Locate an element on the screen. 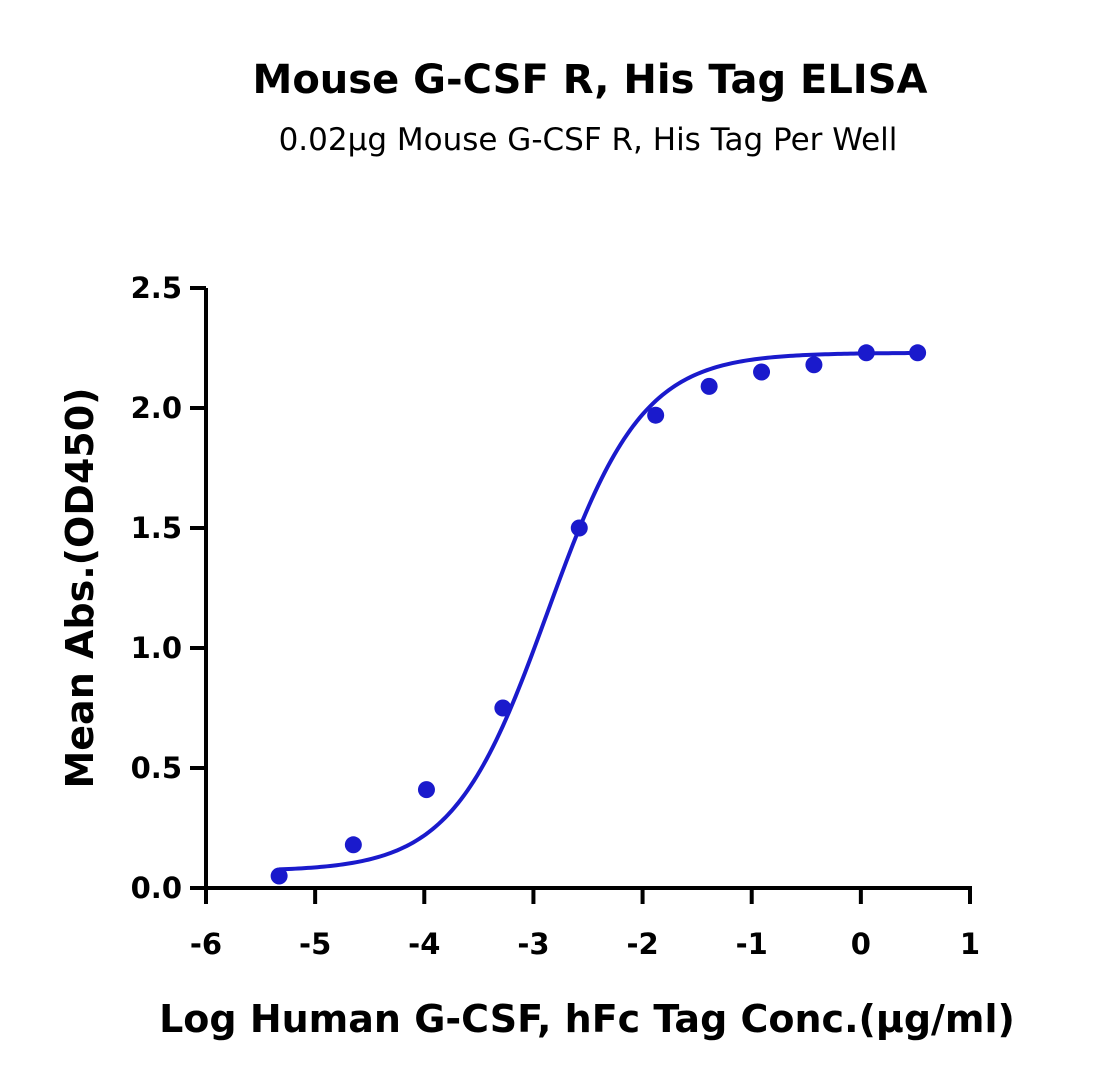  x-tick-label: -5 is located at coordinates (315, 944).